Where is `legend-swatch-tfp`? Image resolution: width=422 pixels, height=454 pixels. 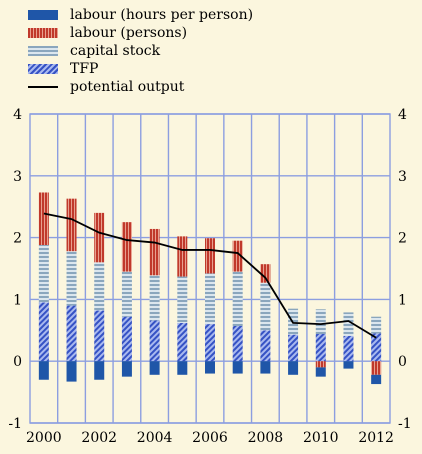
legend-swatch-tfp is located at coordinates (43, 69).